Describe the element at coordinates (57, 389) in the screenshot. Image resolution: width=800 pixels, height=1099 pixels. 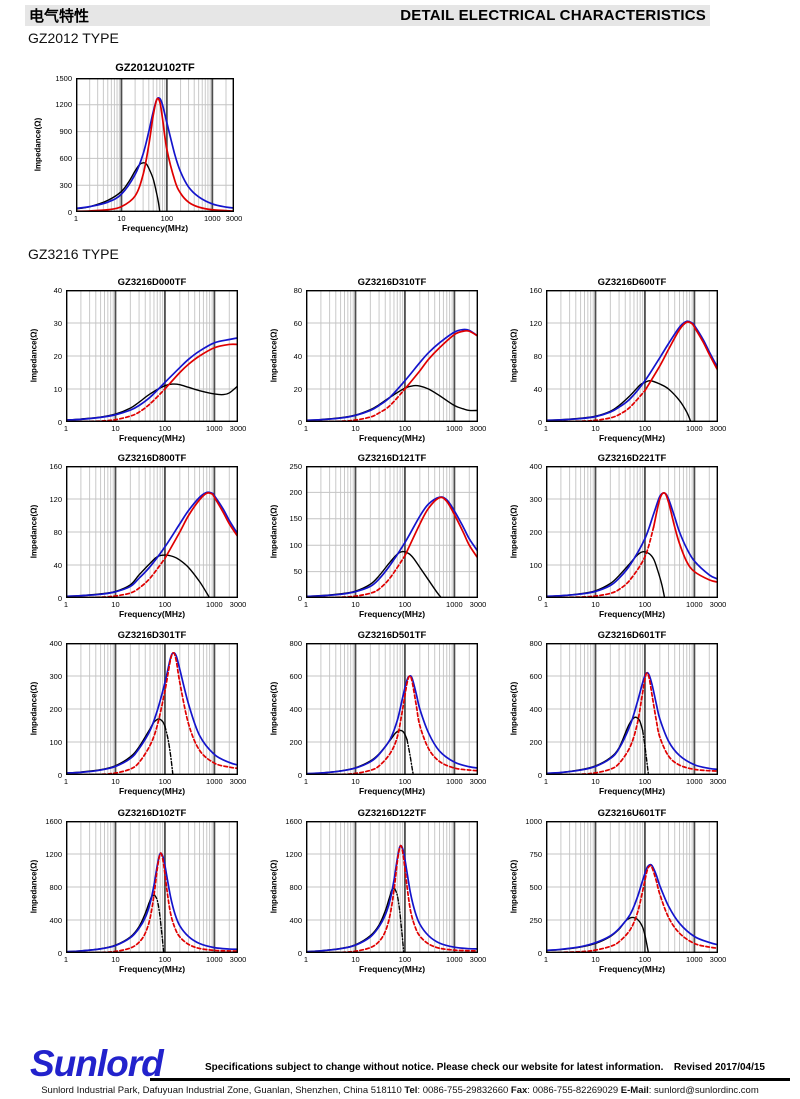
I see `y-tick-label: 10` at that location.